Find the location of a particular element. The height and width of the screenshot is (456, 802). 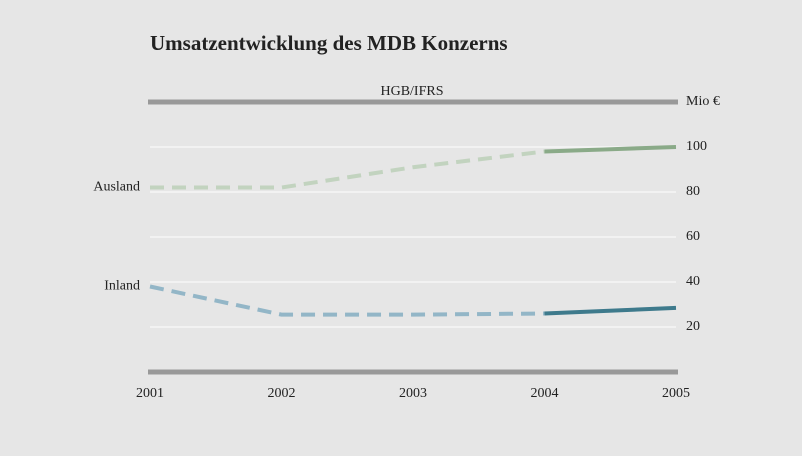

series-label: Inland is located at coordinates (122, 286).